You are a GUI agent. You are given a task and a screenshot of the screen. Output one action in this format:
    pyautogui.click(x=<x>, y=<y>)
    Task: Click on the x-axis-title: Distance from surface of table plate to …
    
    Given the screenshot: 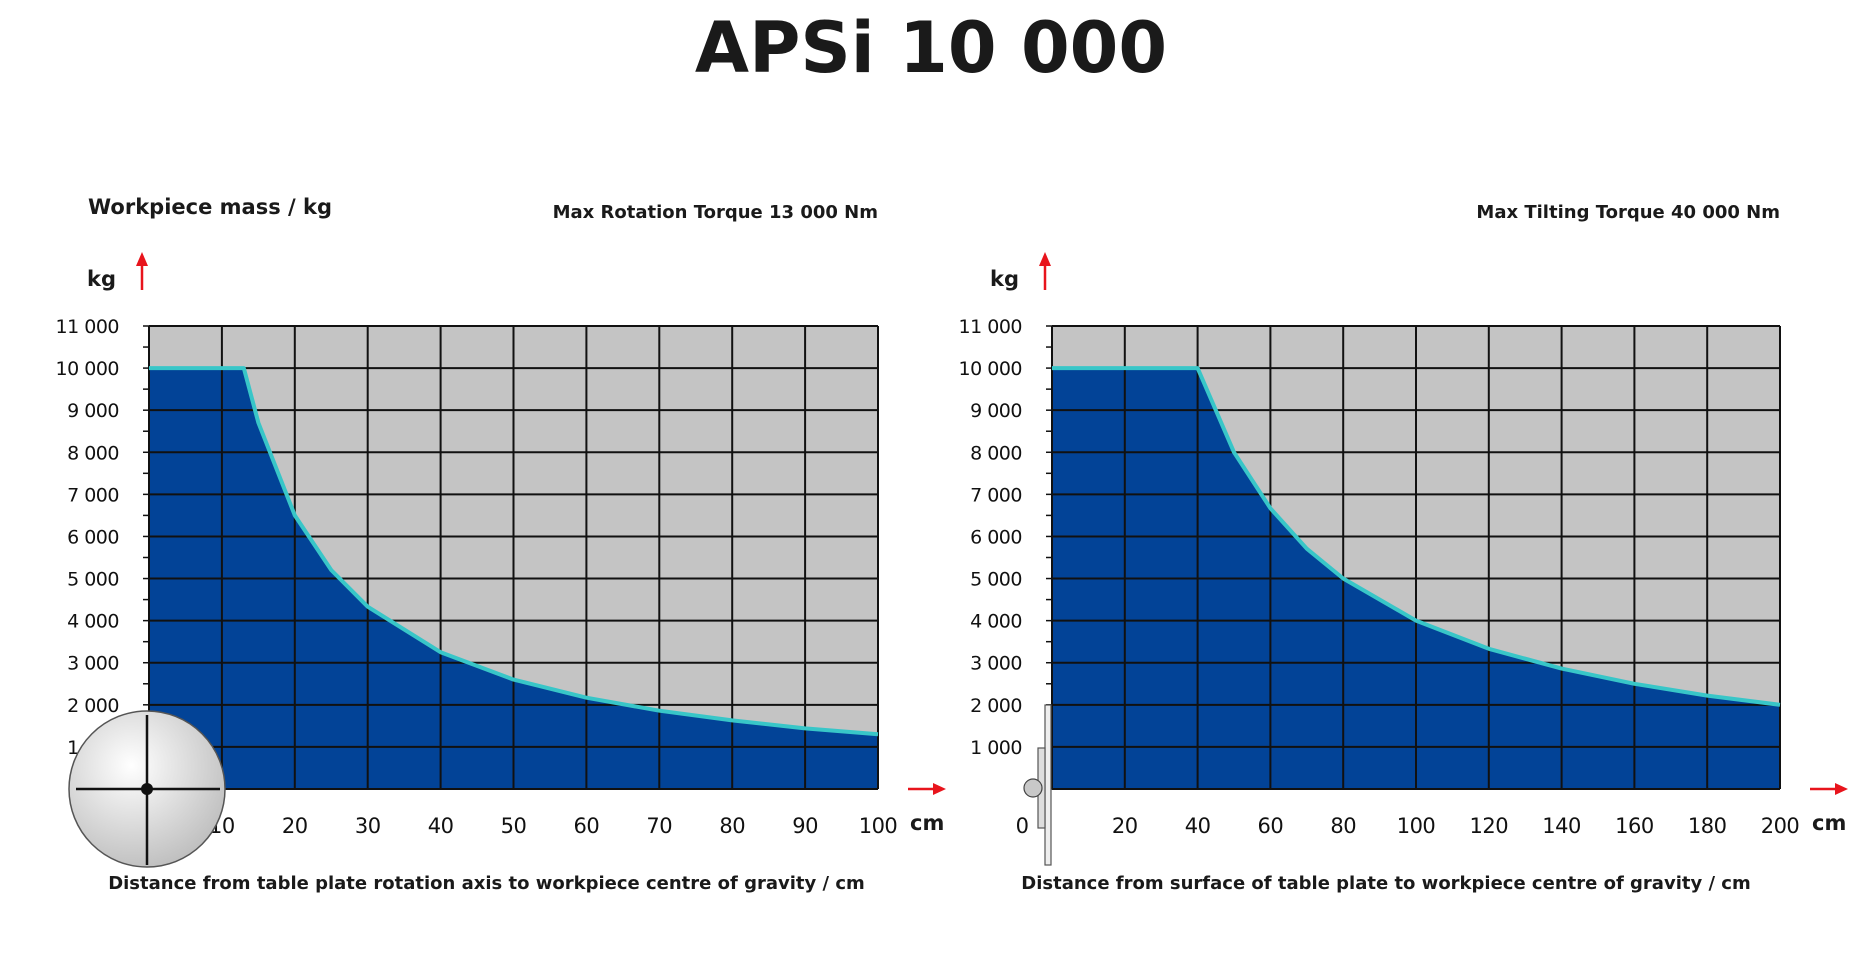 What is the action you would take?
    pyautogui.click(x=1385, y=883)
    